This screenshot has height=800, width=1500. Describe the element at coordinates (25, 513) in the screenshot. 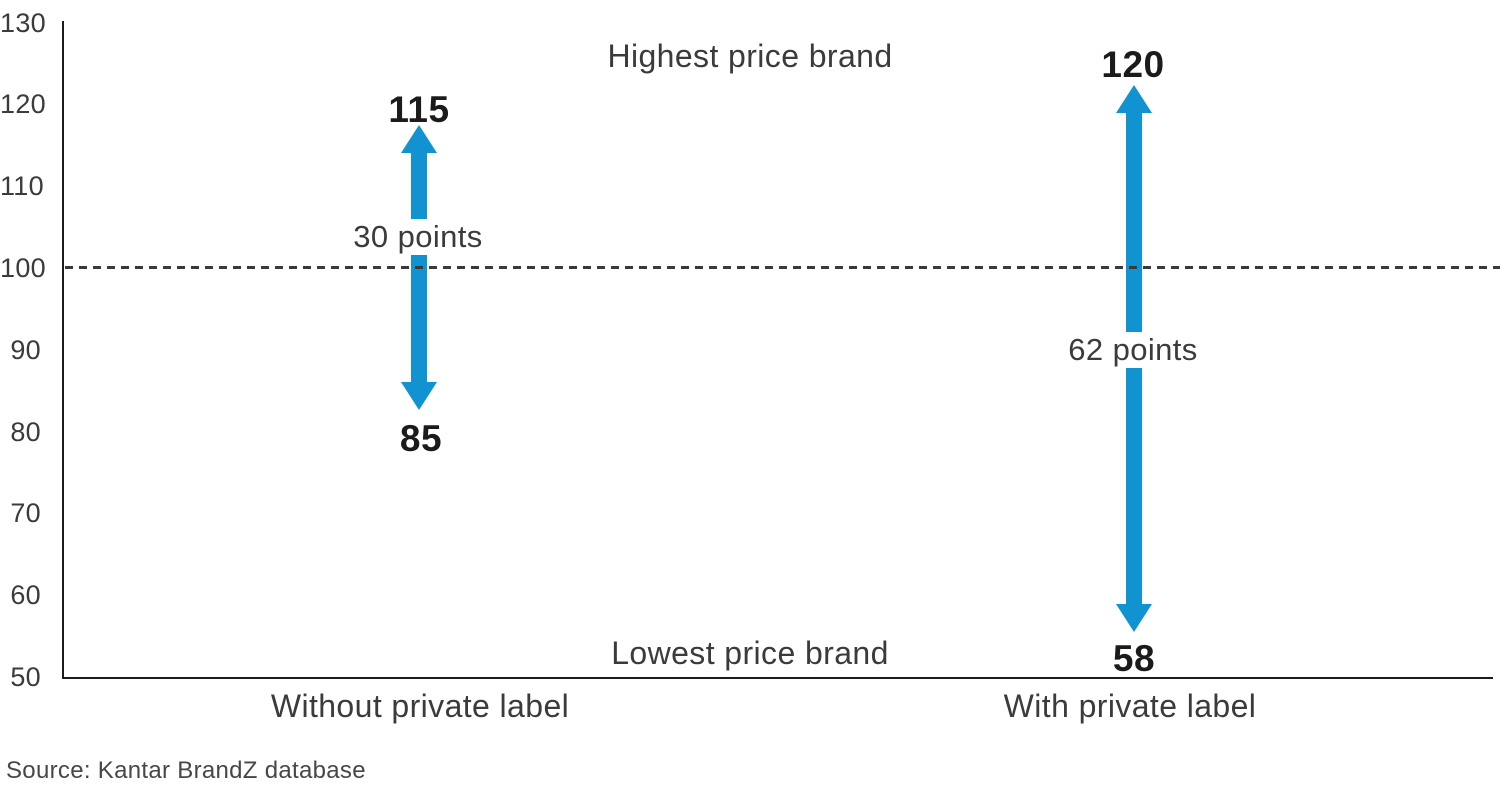

I see `y-tick-70: 70` at that location.